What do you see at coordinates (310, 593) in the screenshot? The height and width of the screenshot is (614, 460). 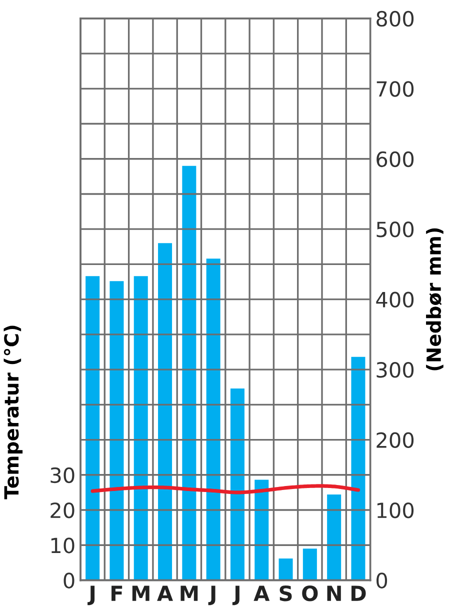 I see `x-tick-label: O` at bounding box center [310, 593].